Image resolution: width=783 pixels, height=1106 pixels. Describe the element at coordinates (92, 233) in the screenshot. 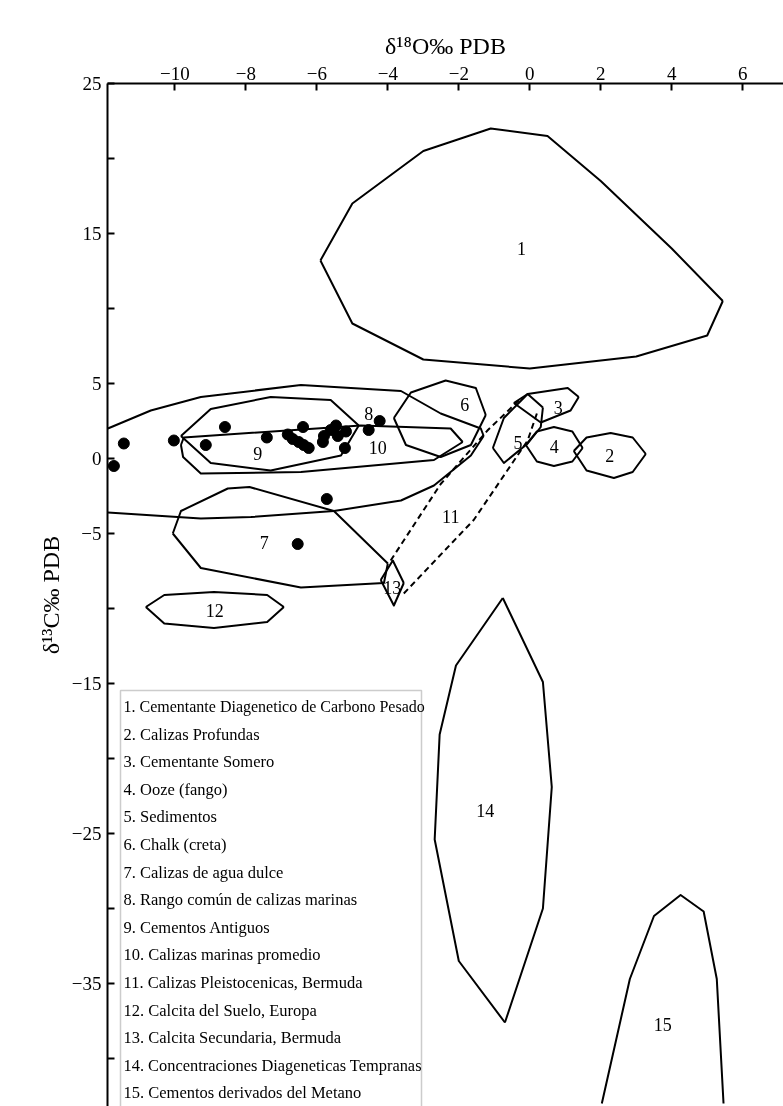

I see `y-tick-label: 15` at that location.